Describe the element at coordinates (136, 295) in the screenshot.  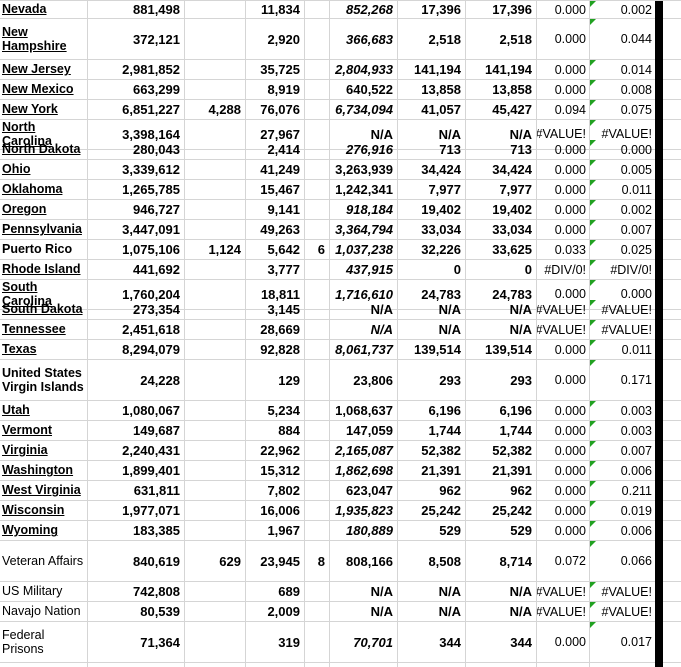
I see `cell-total: 1,760,204` at that location.